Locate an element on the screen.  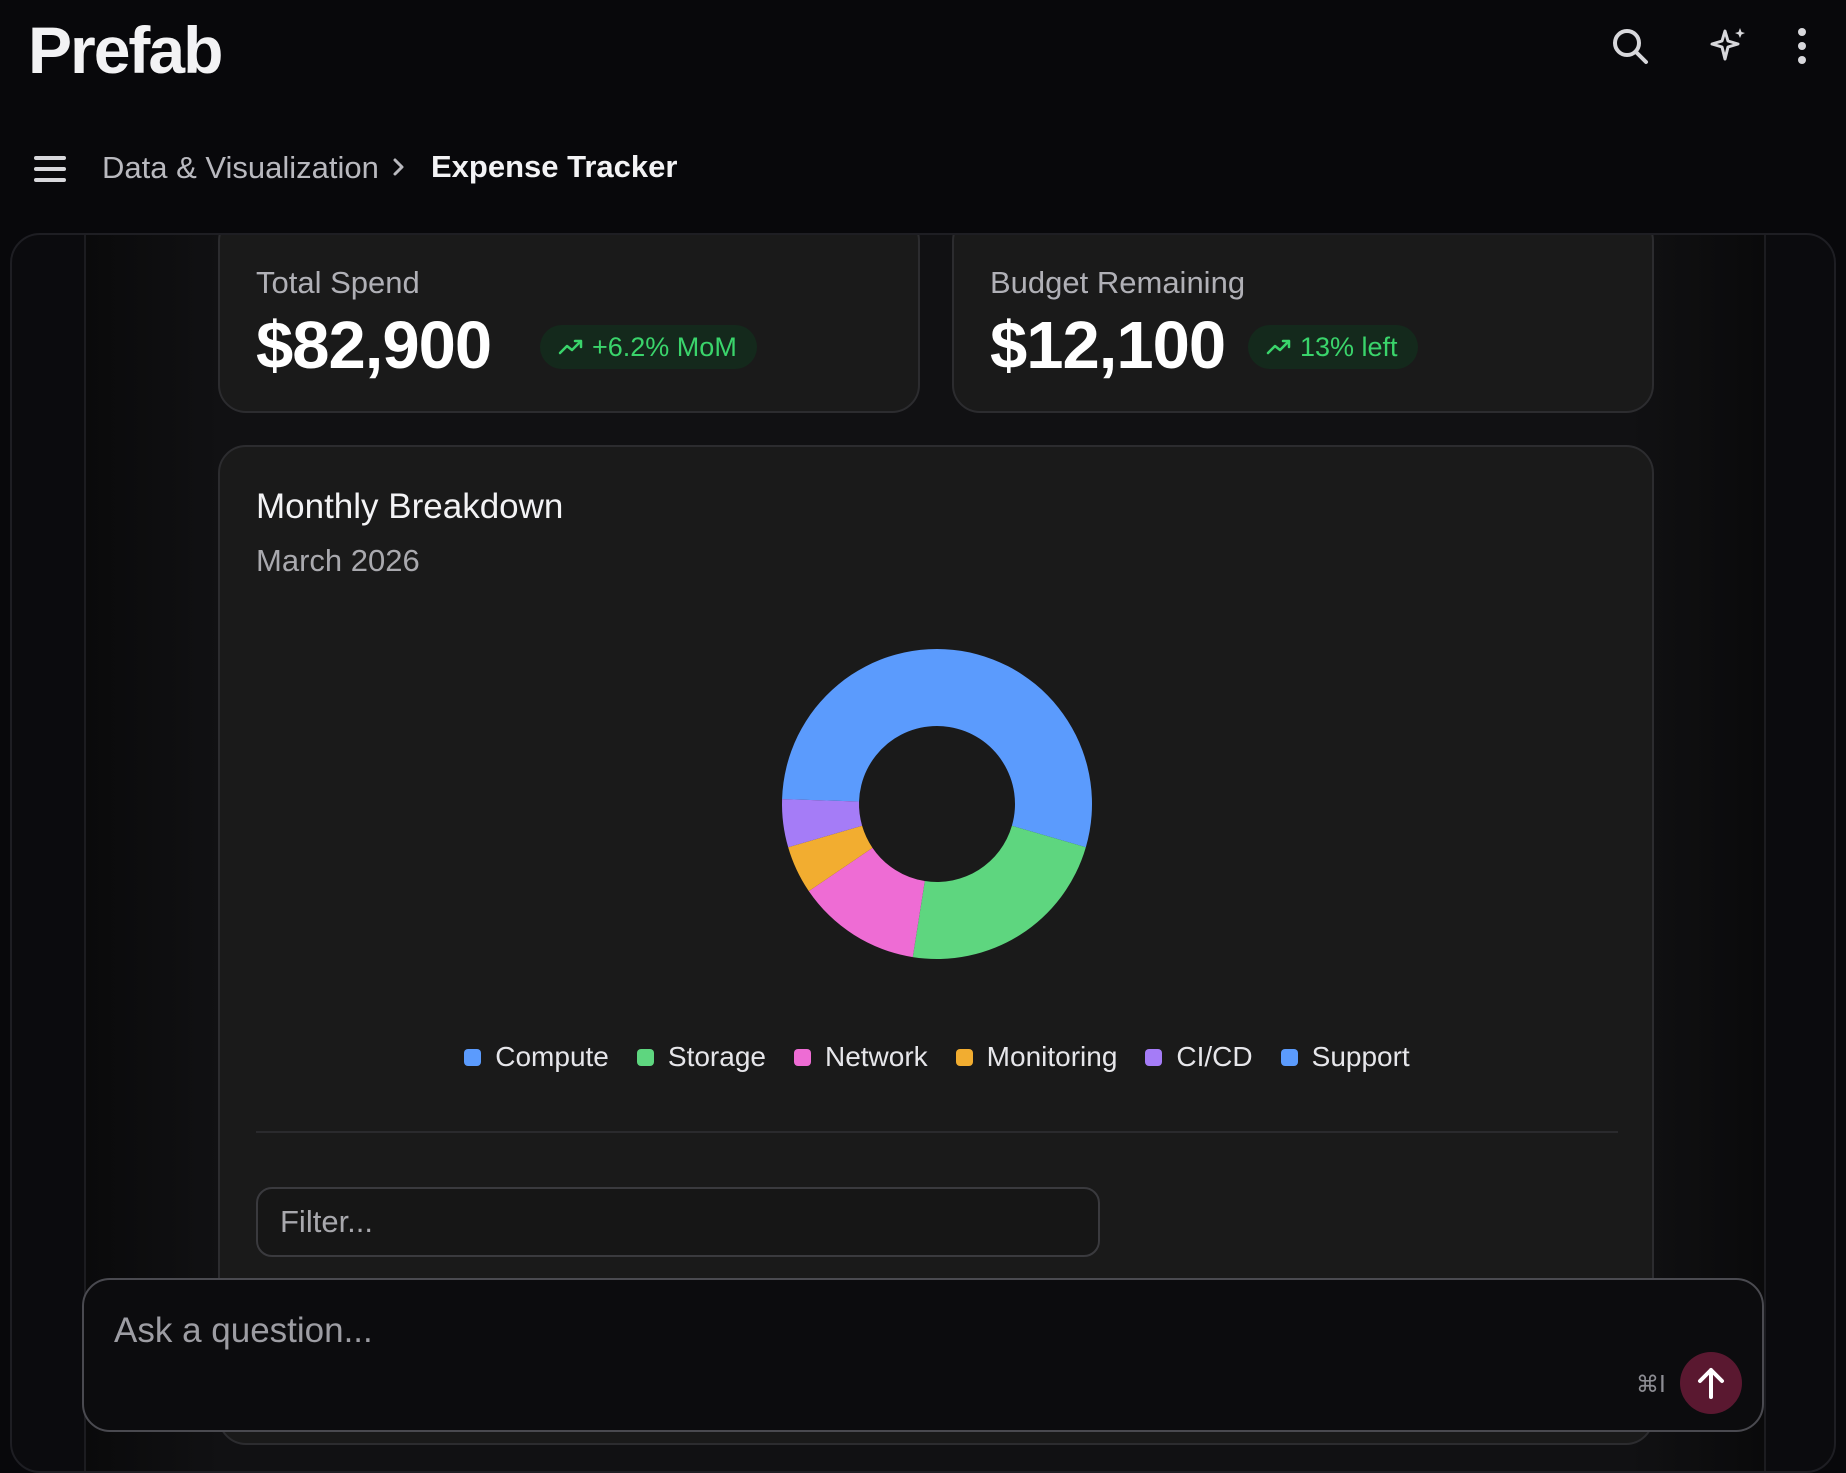
legend-label: CI/CD is located at coordinates (1214, 1056).